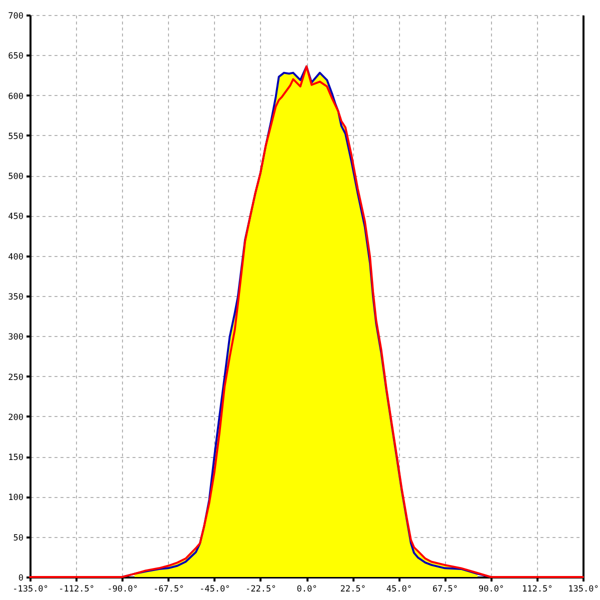 The image size is (600, 600). What do you see at coordinates (76, 589) in the screenshot?
I see `x-tick-label: -112.5°` at bounding box center [76, 589].